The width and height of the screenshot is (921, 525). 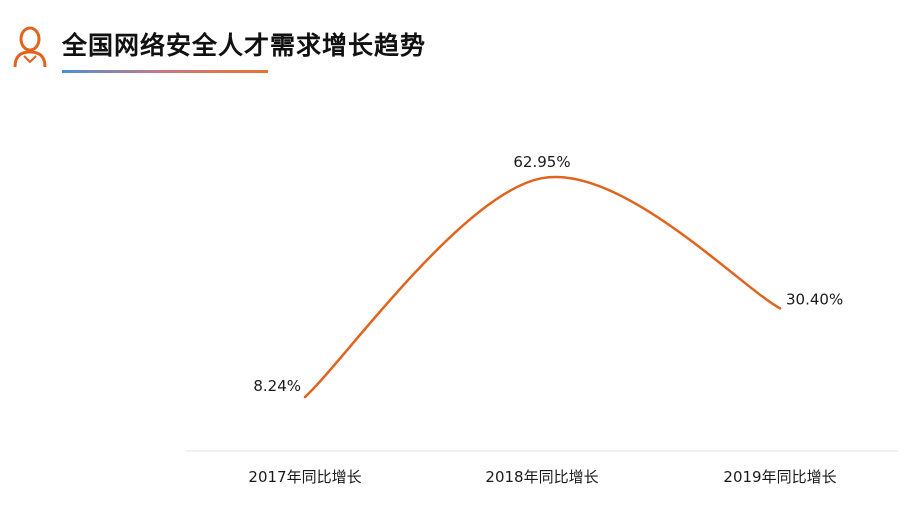 What do you see at coordinates (304, 477) in the screenshot?
I see `x-tick-label: 2017年同比增长` at bounding box center [304, 477].